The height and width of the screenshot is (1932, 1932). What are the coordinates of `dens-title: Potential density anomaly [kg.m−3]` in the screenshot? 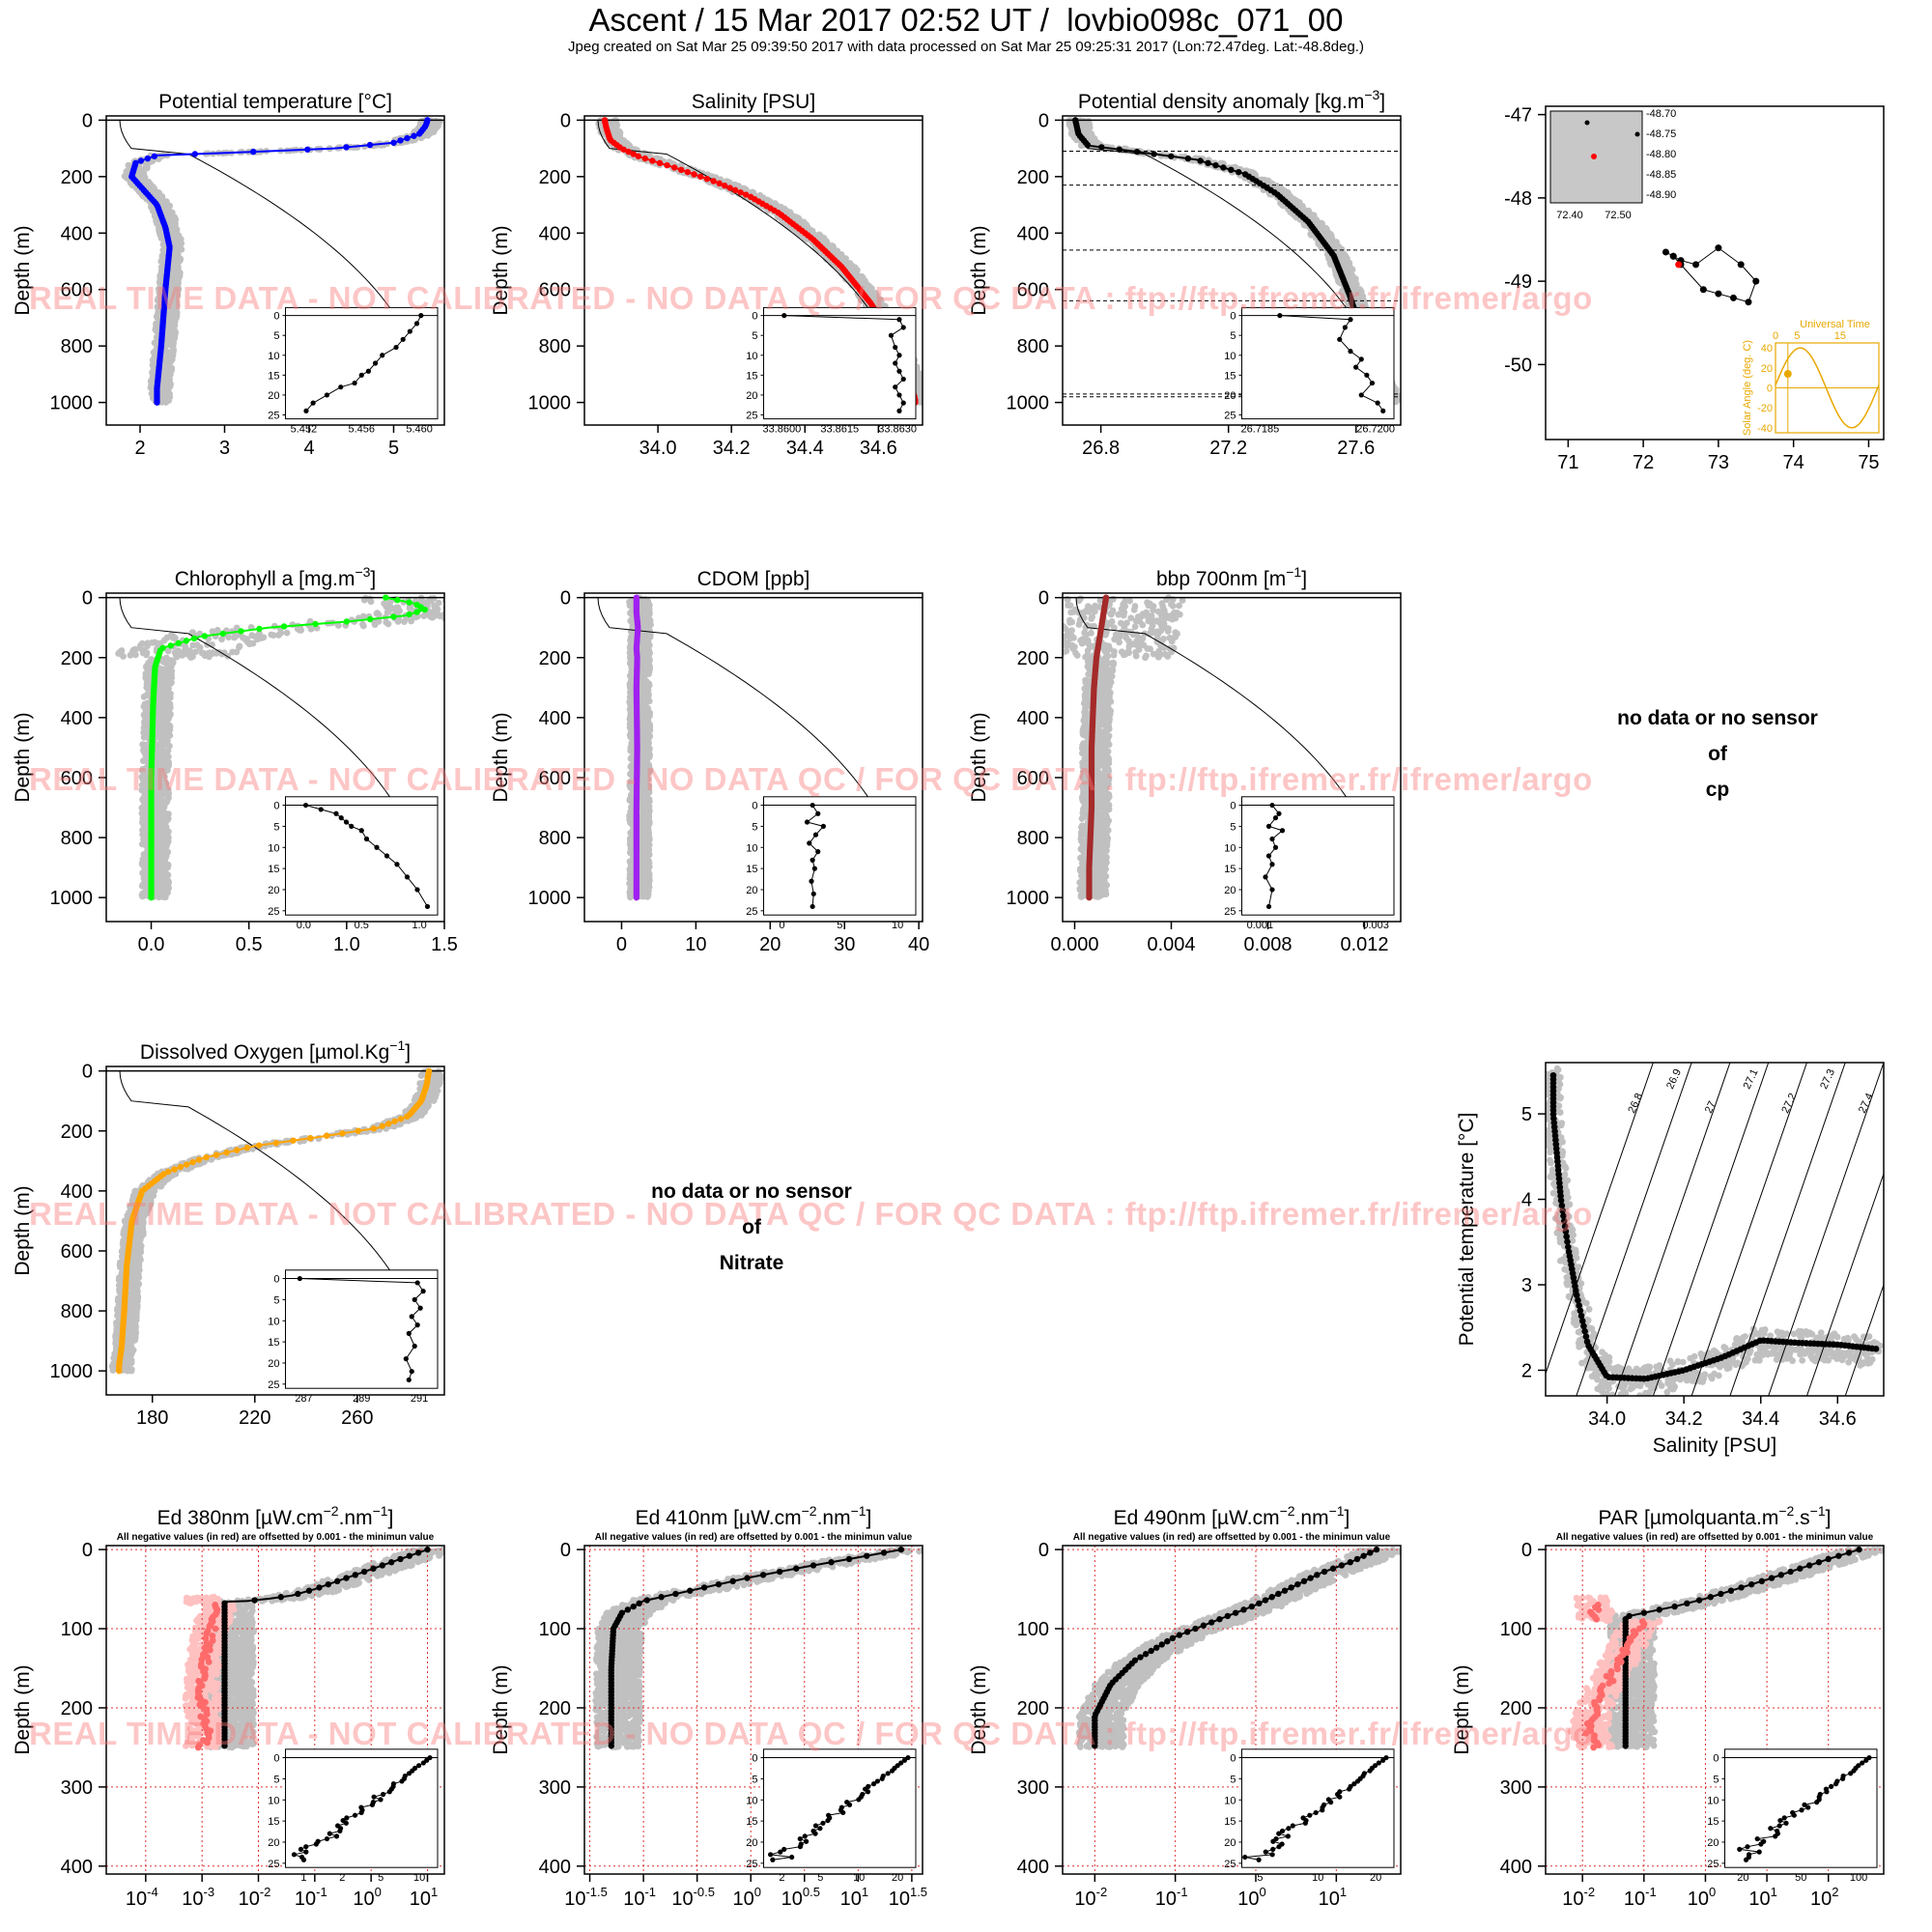 It's located at (1231, 100).